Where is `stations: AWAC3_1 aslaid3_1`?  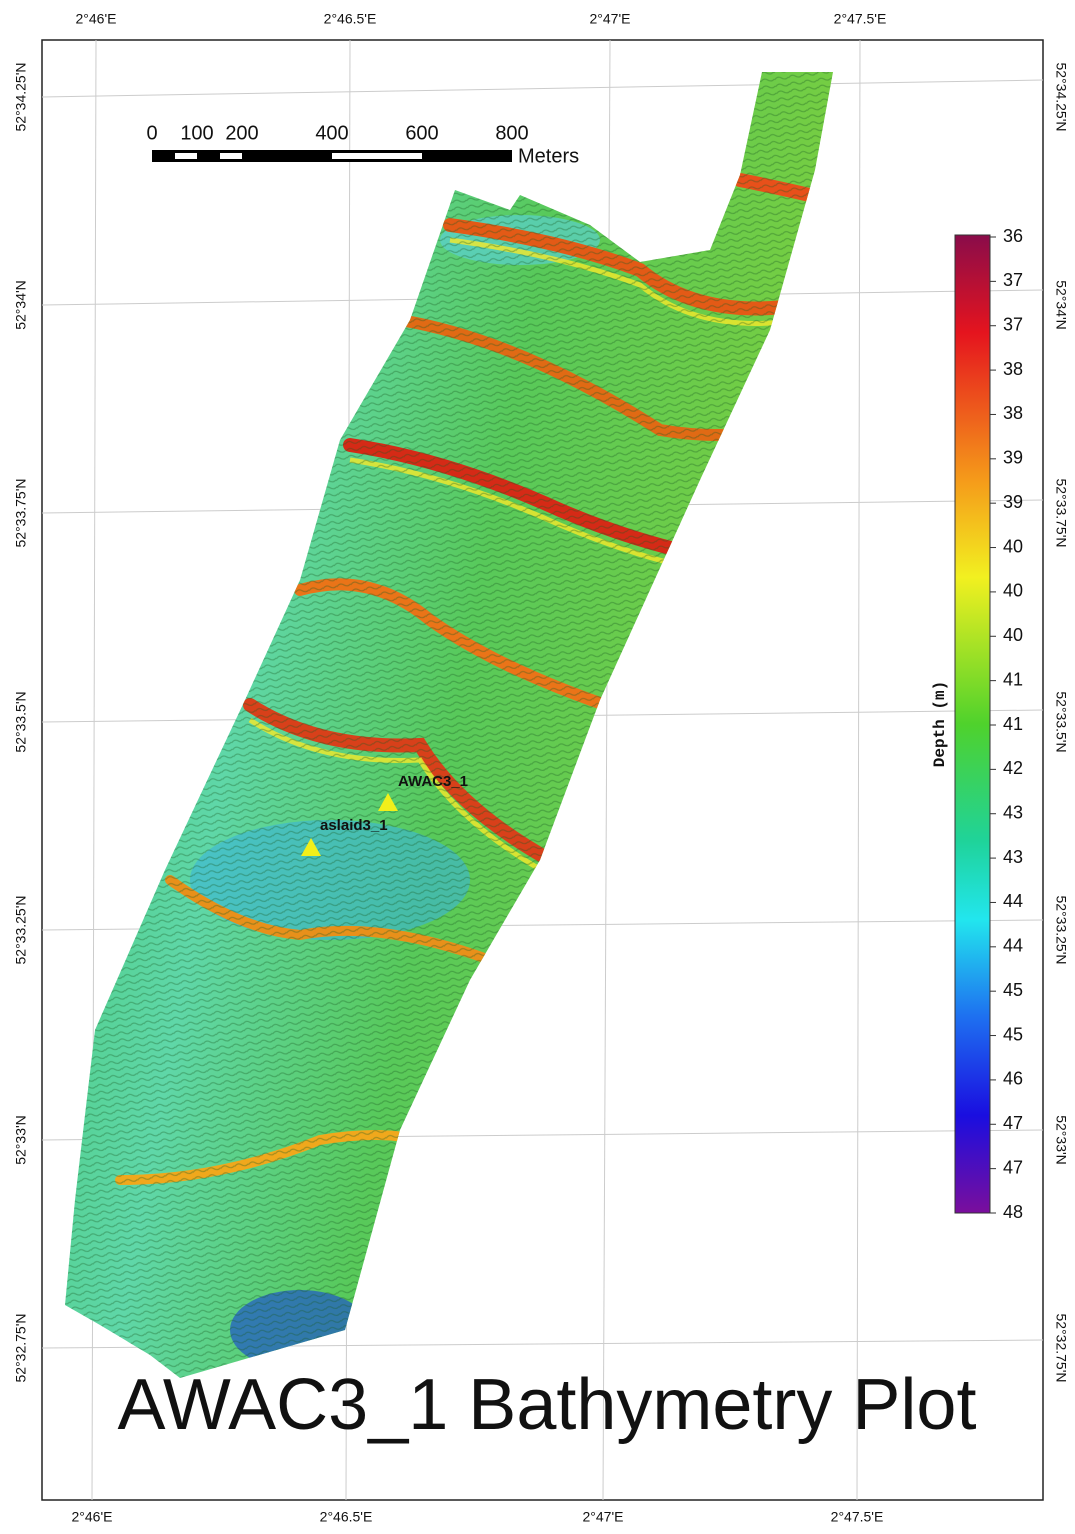
stations: AWAC3_1 aslaid3_1 is located at coordinates (384, 814).